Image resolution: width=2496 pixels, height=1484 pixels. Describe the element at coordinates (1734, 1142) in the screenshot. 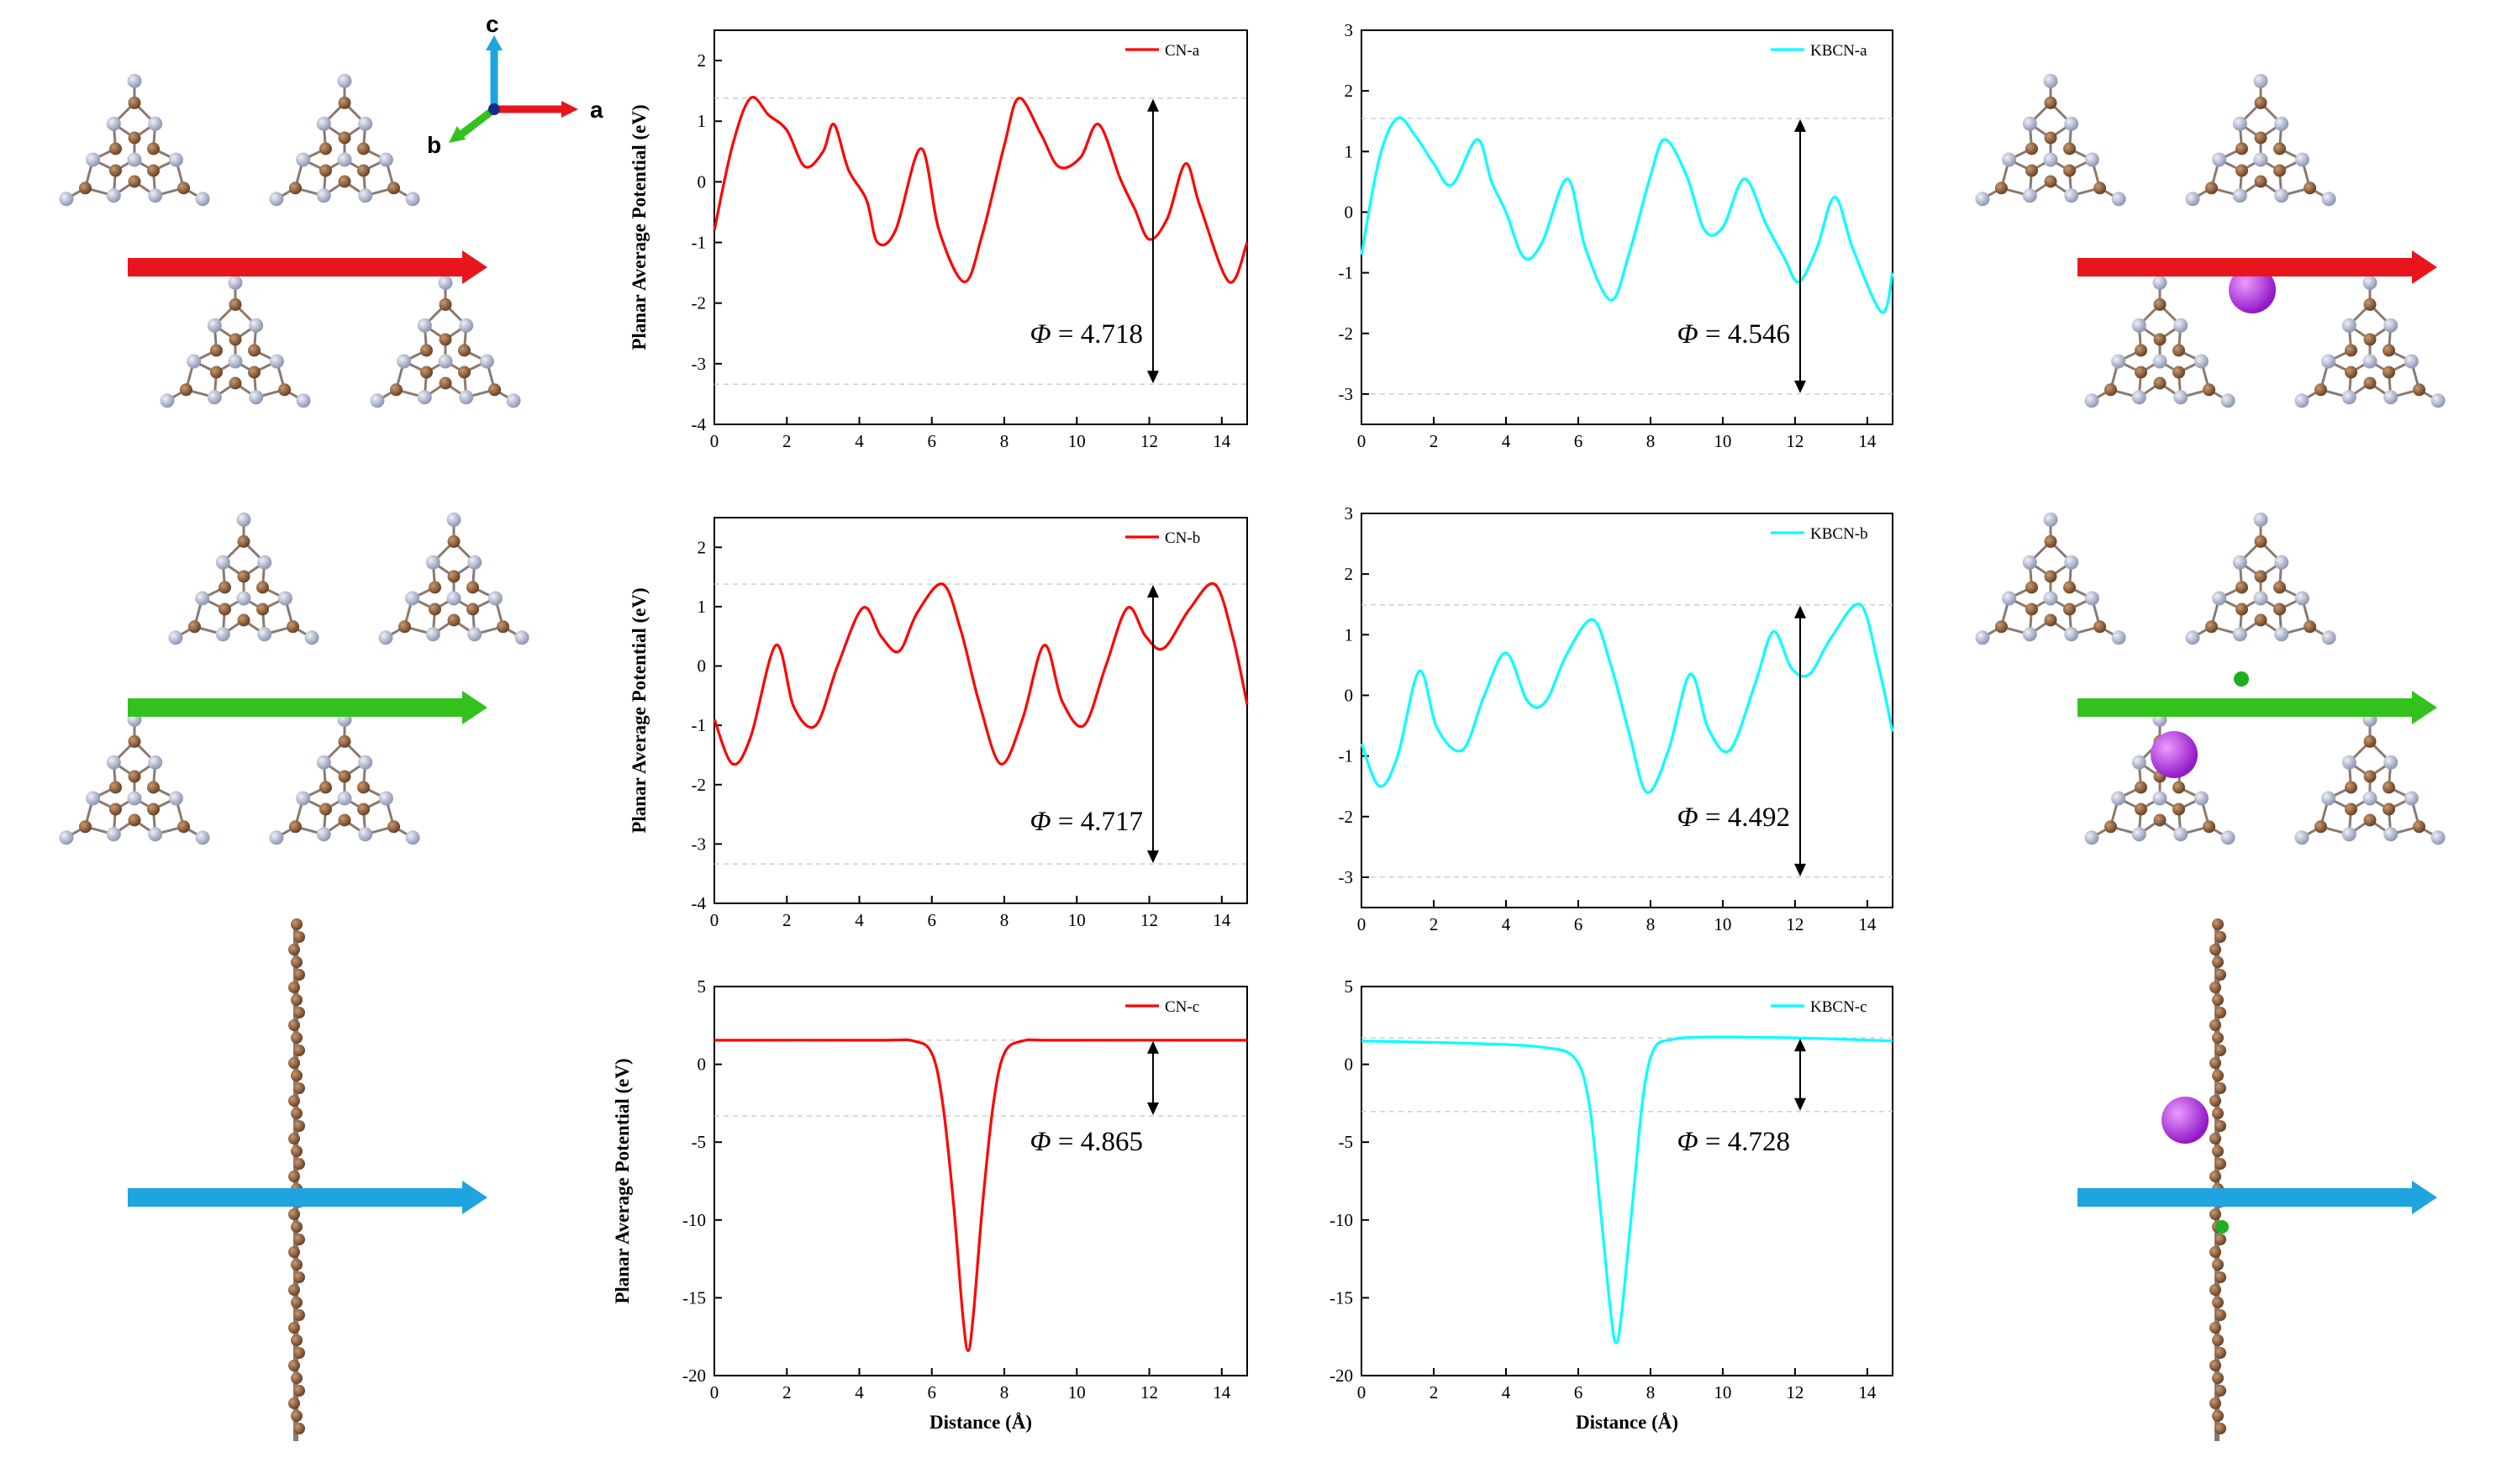

I see `work-function-label: Φ = 4.728` at that location.